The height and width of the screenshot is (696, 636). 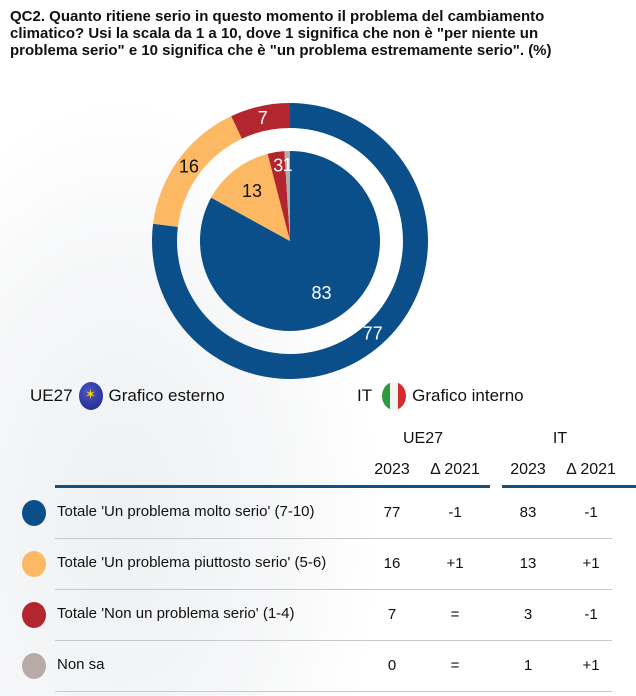 What do you see at coordinates (288, 165) in the screenshot?
I see `inner-data-label: 1` at bounding box center [288, 165].